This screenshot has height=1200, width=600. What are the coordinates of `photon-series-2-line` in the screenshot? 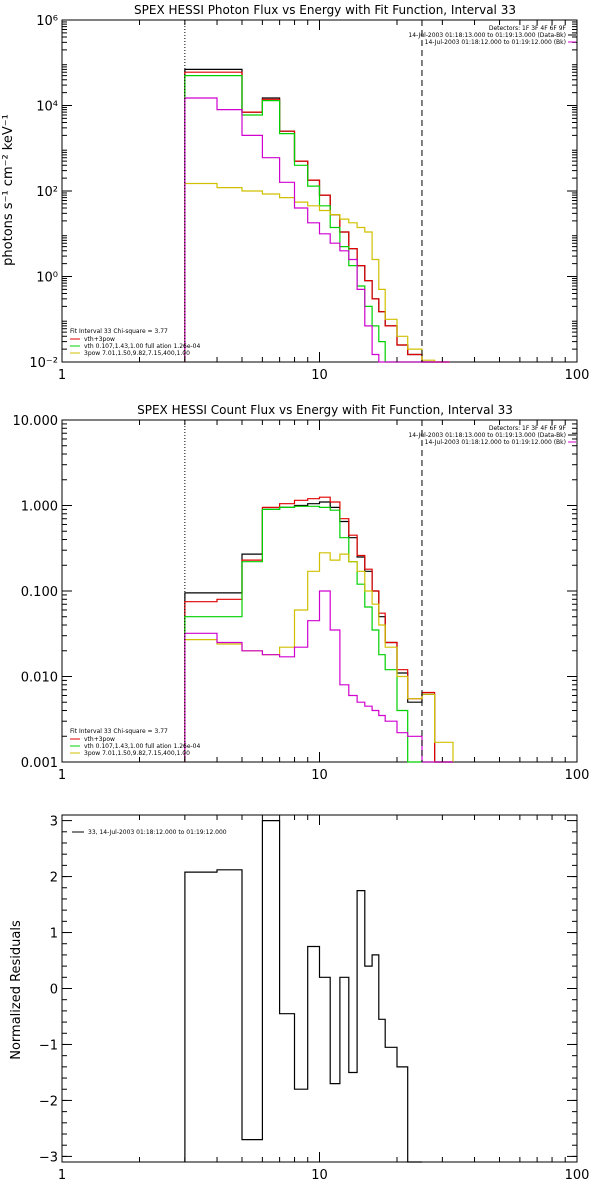 It's located at (317, 219).